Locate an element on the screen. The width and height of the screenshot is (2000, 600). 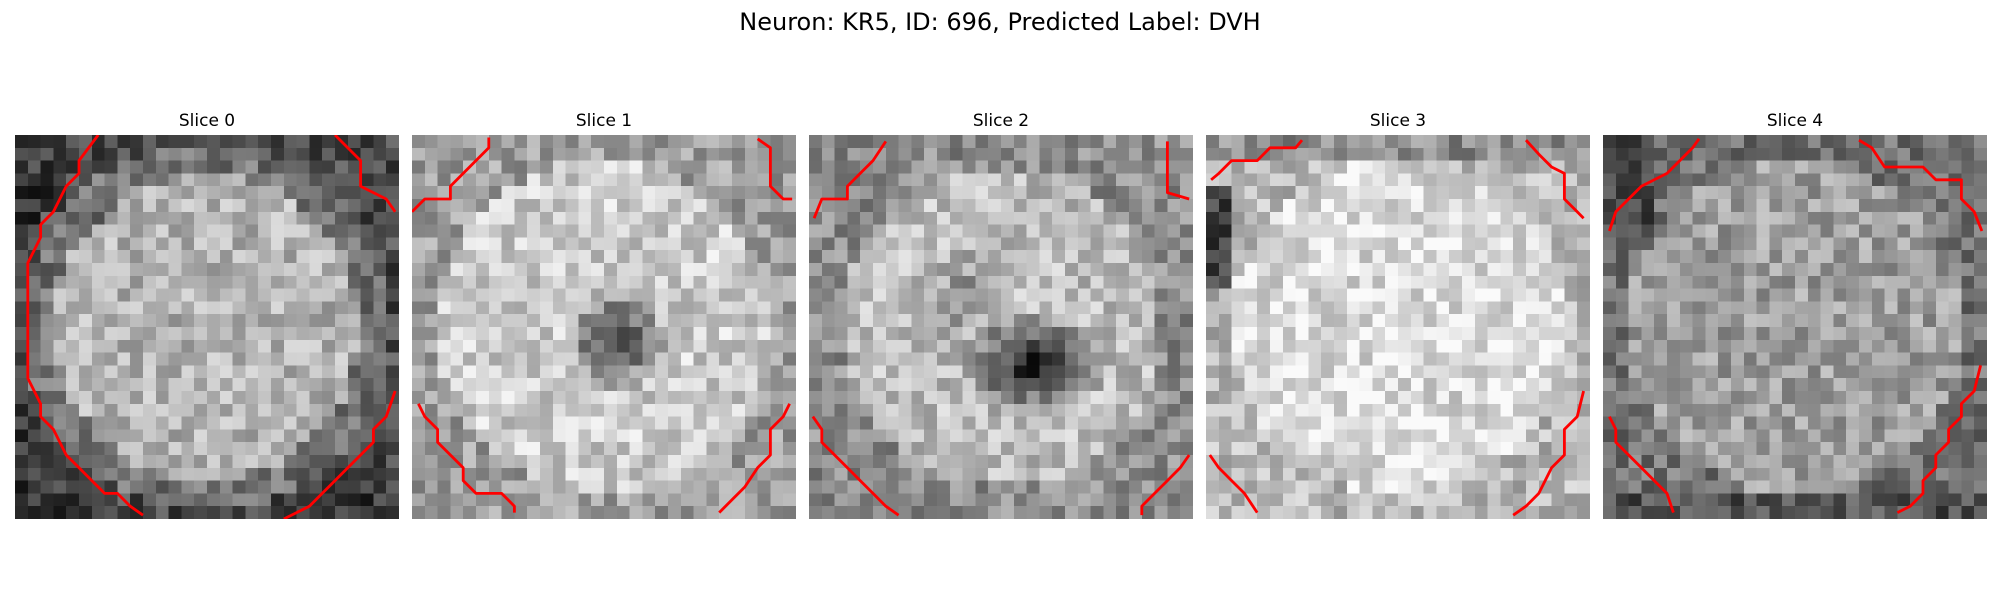
slice-panel-1: Slice 1 is located at coordinates (604, 313).